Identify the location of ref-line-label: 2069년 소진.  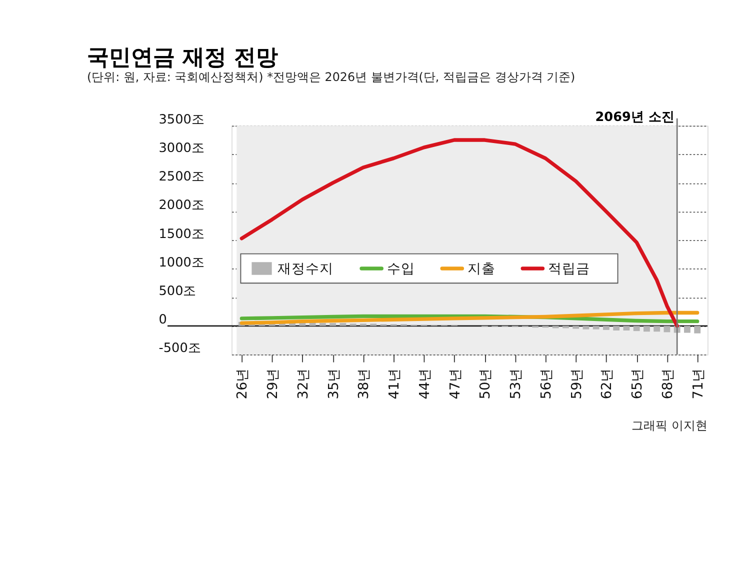
(634, 118).